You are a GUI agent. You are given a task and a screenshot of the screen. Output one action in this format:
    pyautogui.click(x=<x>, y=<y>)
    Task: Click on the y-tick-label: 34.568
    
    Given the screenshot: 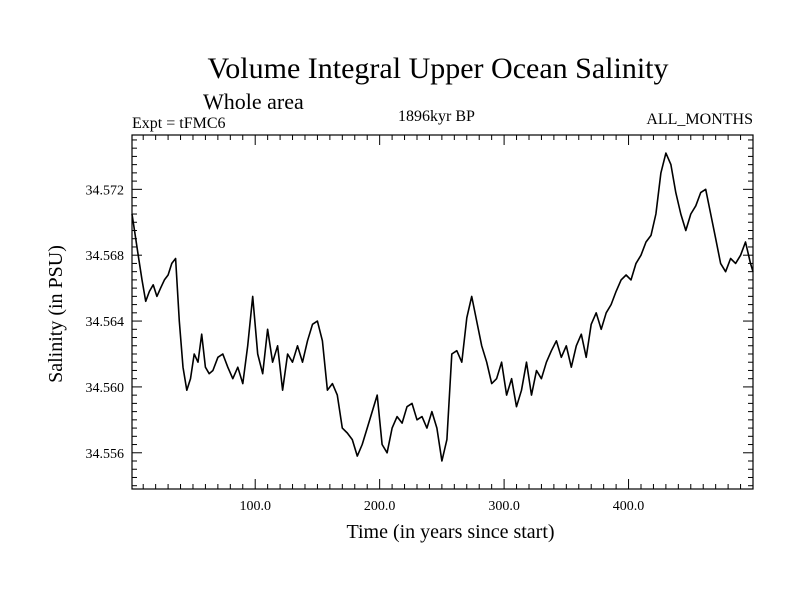 What is the action you would take?
    pyautogui.click(x=105, y=256)
    